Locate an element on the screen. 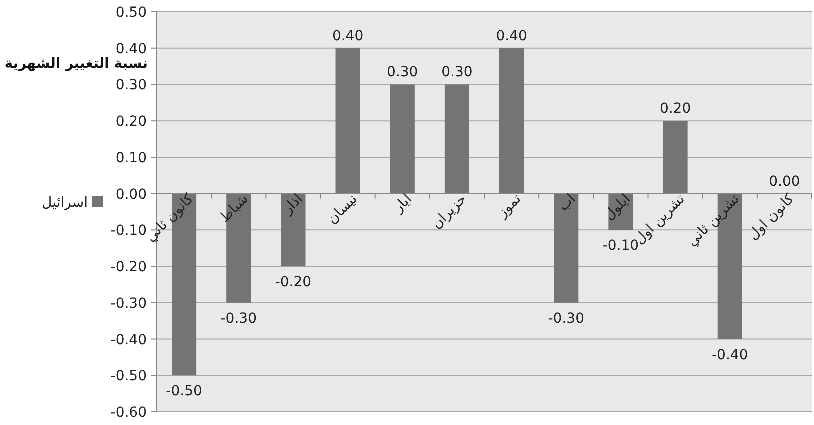 The height and width of the screenshot is (425, 814). text: 0.00 is located at coordinates (784, 182).